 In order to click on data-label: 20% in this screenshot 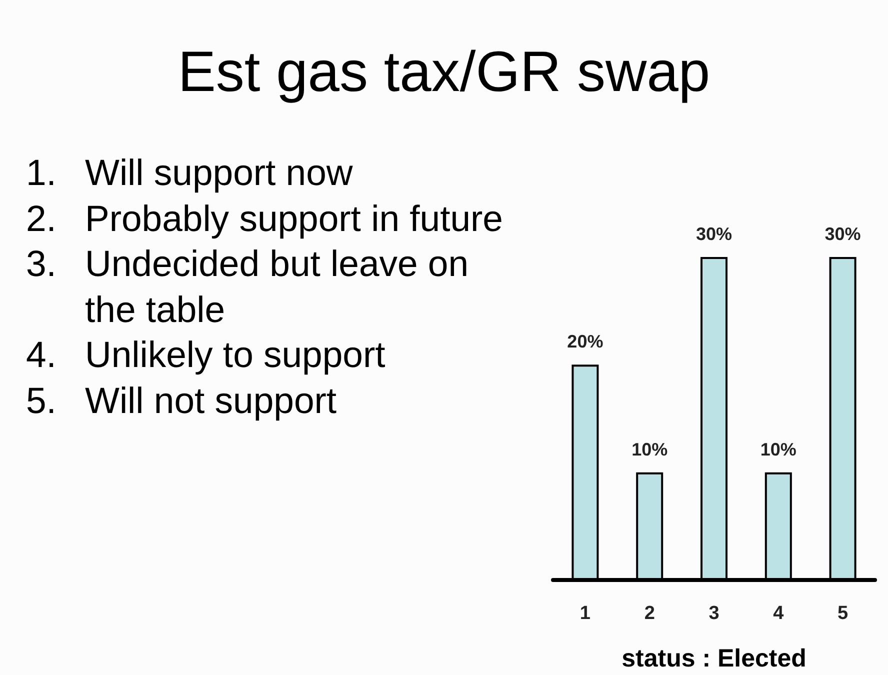, I will do `click(585, 342)`.